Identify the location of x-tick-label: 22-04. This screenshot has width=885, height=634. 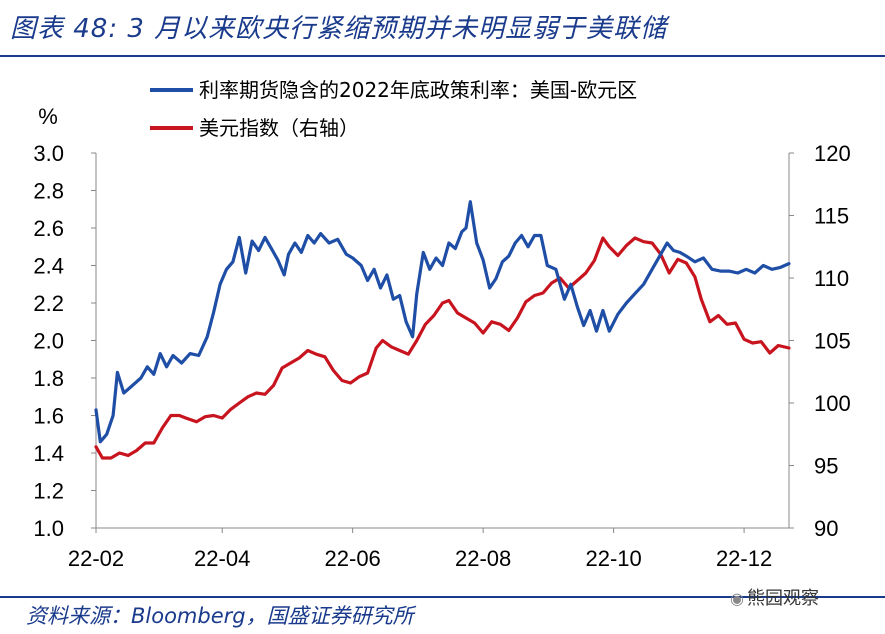
(222, 558).